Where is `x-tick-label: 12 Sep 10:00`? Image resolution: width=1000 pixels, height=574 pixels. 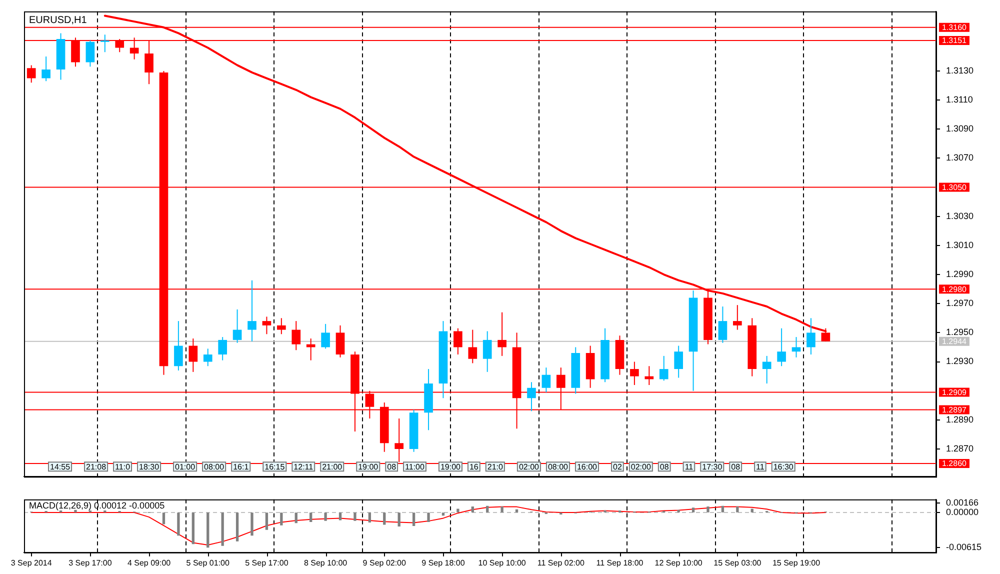
x-tick-label: 12 Sep 10:00 is located at coordinates (678, 563).